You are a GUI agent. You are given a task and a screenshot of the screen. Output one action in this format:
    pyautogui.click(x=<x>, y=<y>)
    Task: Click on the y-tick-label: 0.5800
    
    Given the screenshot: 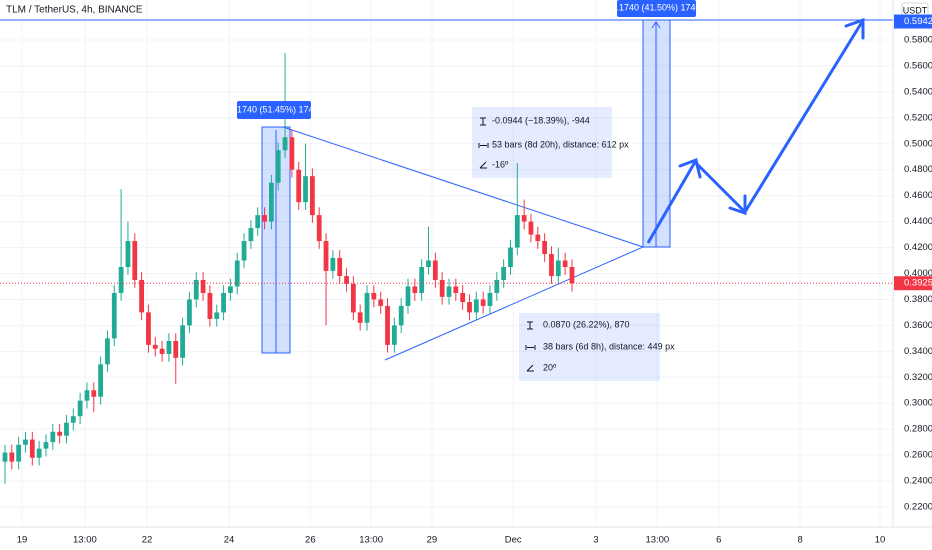 What is the action you would take?
    pyautogui.click(x=918, y=39)
    